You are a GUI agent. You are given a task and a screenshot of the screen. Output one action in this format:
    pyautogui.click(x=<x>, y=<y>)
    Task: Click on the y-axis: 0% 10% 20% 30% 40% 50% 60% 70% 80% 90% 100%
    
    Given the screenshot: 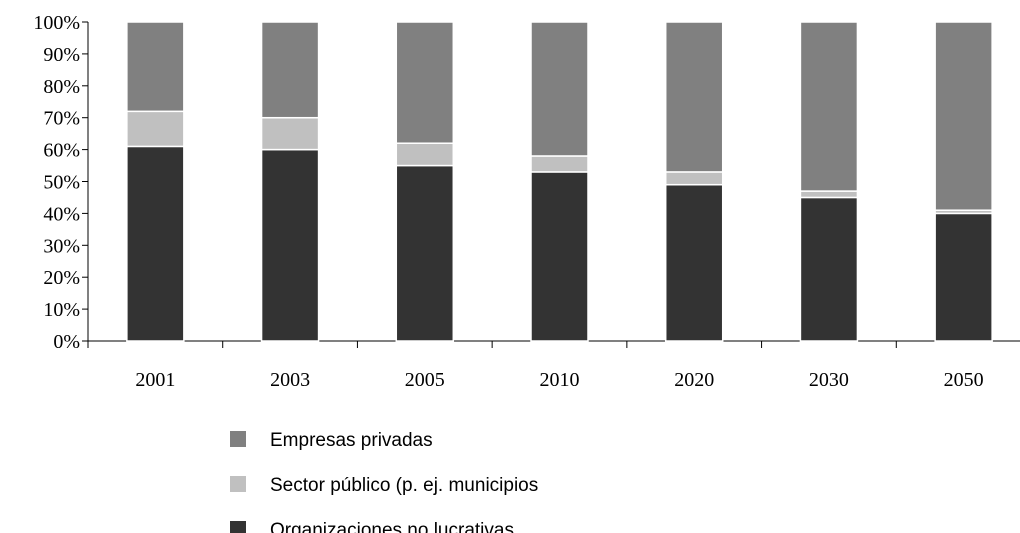 What is the action you would take?
    pyautogui.click(x=61, y=182)
    